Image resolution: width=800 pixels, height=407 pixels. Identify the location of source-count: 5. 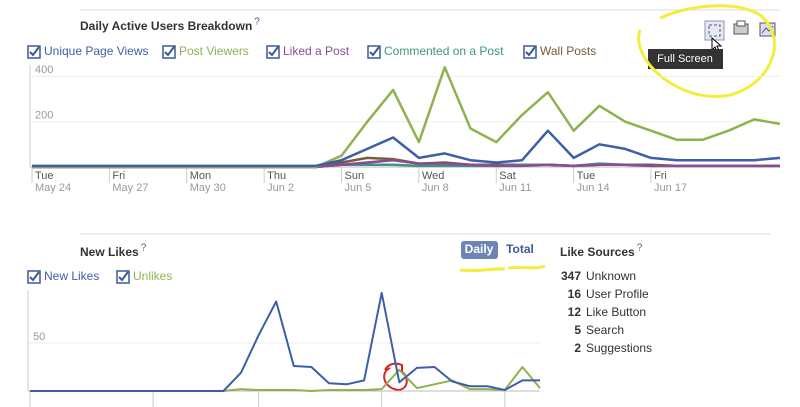
(577, 330).